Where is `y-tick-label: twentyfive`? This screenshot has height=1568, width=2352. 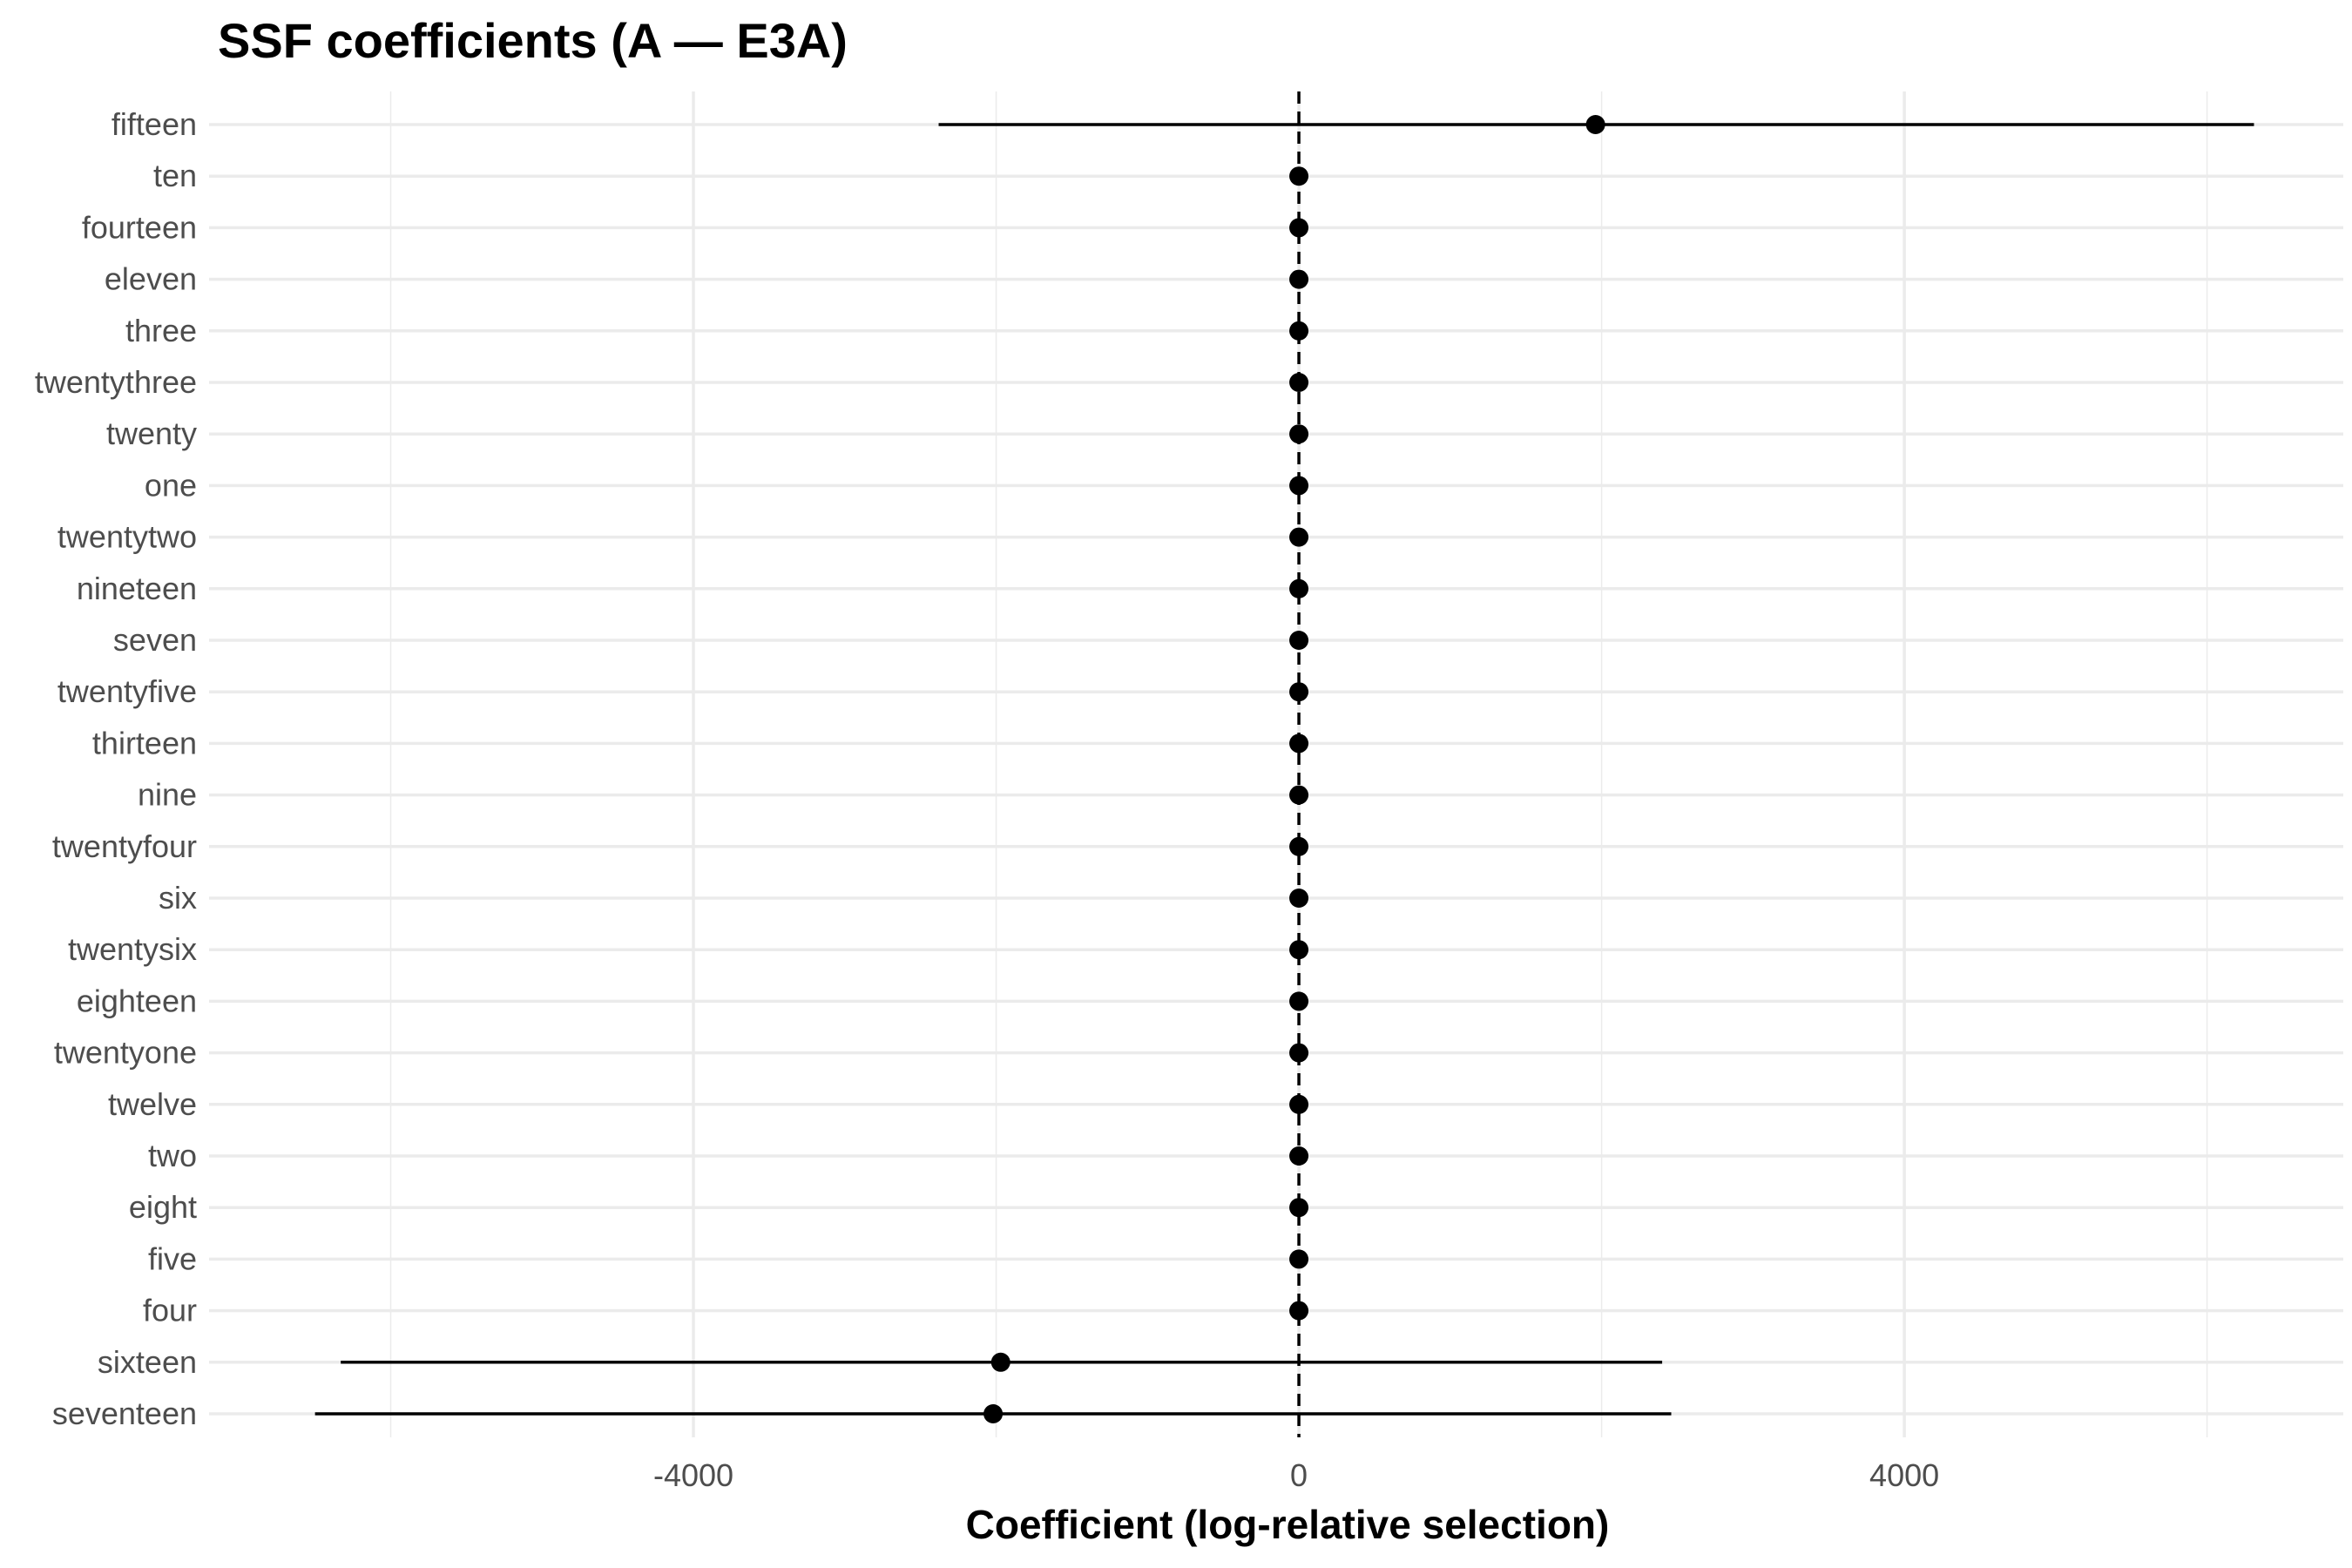
y-tick-label: twentyfive is located at coordinates (127, 691).